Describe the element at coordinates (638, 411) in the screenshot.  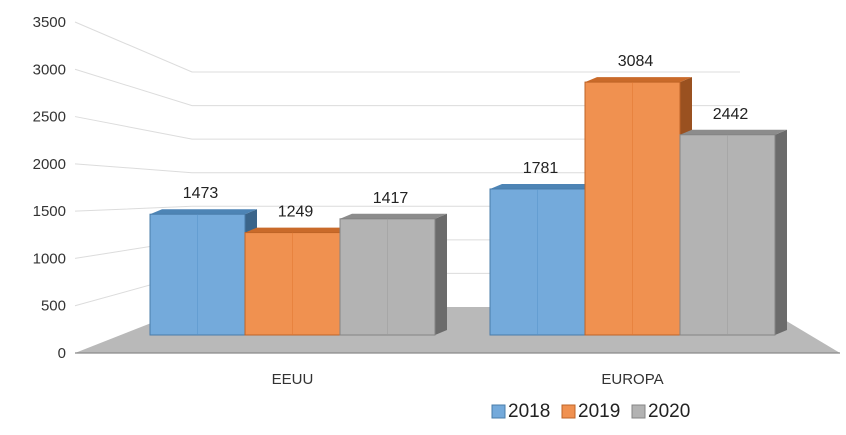
I see `legend-swatch-2020` at that location.